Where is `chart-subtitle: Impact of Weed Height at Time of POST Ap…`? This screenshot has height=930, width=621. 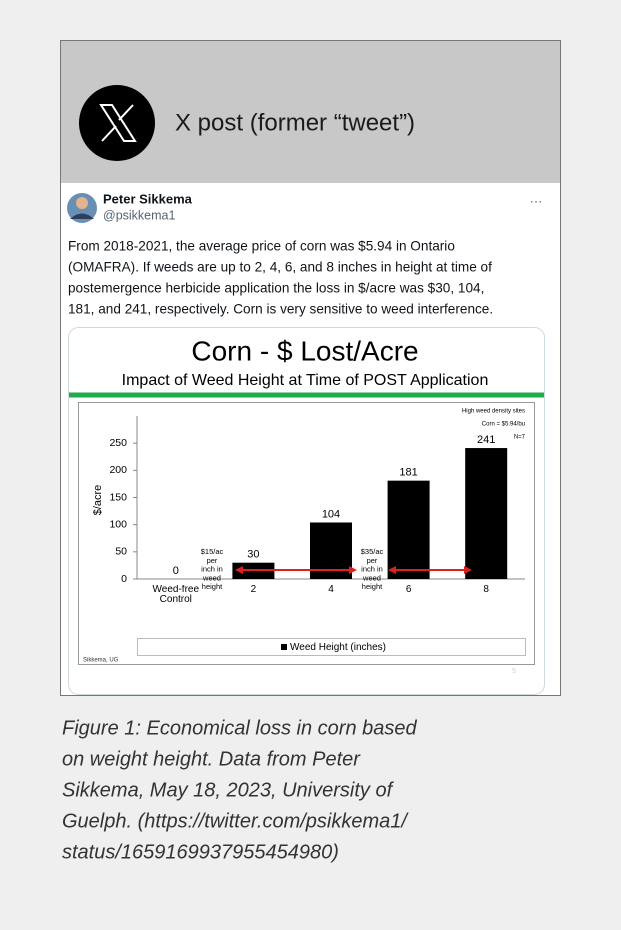 chart-subtitle: Impact of Weed Height at Time of POST Ap… is located at coordinates (305, 380).